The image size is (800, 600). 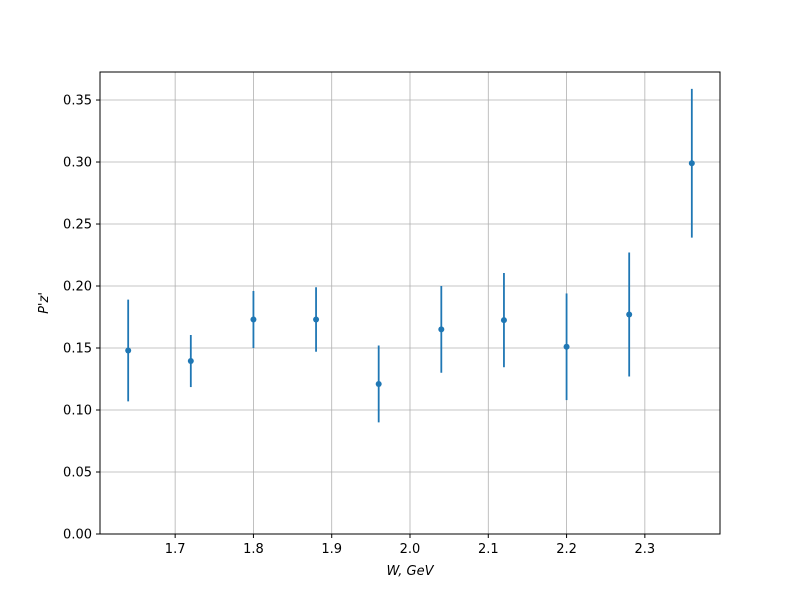 What do you see at coordinates (488, 549) in the screenshot?
I see `x-tick-label: 2.1` at bounding box center [488, 549].